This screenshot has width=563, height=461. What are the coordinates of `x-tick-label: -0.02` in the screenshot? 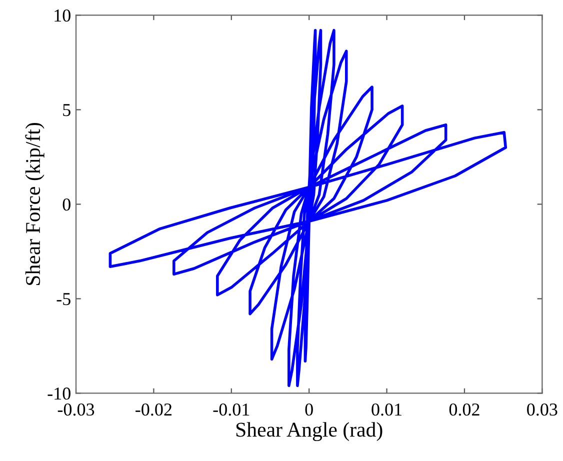 It's located at (154, 409).